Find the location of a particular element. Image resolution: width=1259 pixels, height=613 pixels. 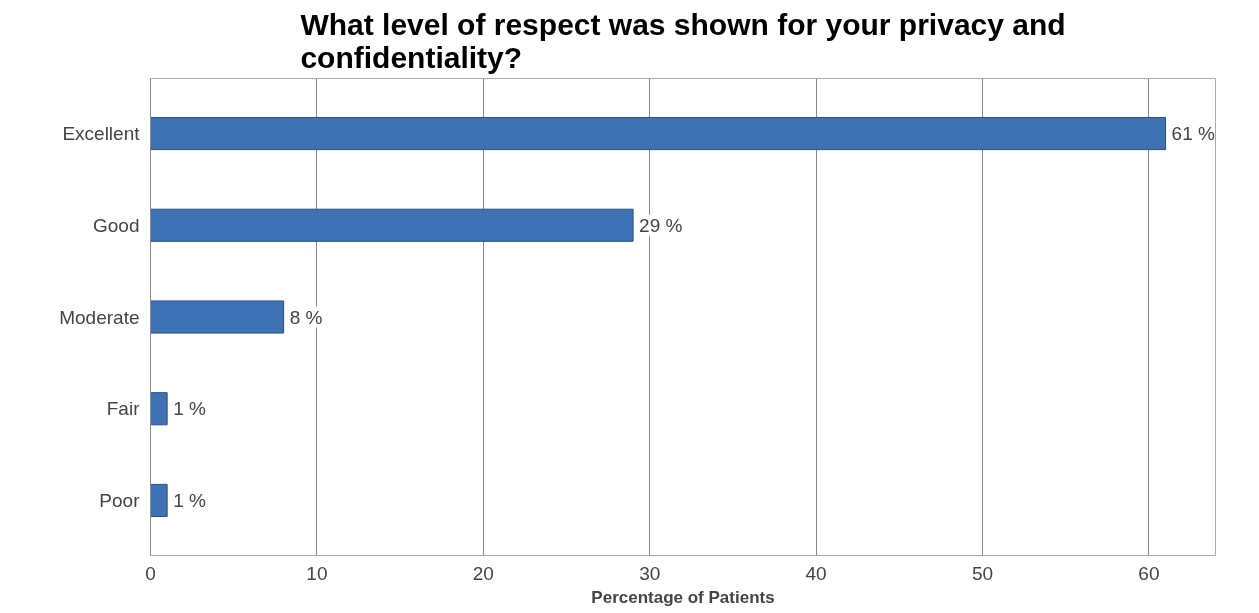

data-label: 61 % is located at coordinates (1193, 134).